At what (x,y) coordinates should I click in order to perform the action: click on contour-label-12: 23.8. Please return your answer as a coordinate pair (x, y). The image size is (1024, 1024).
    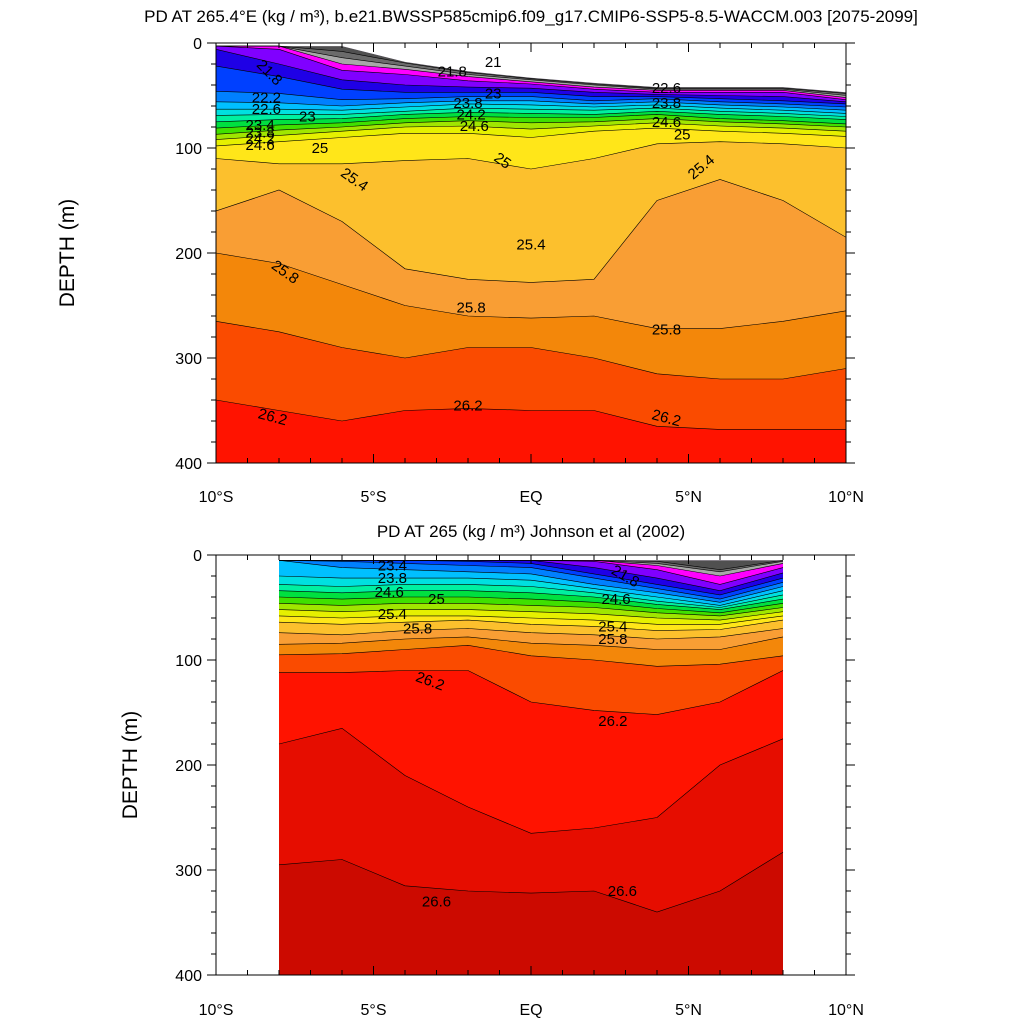
    Looking at the image, I should click on (467, 103).